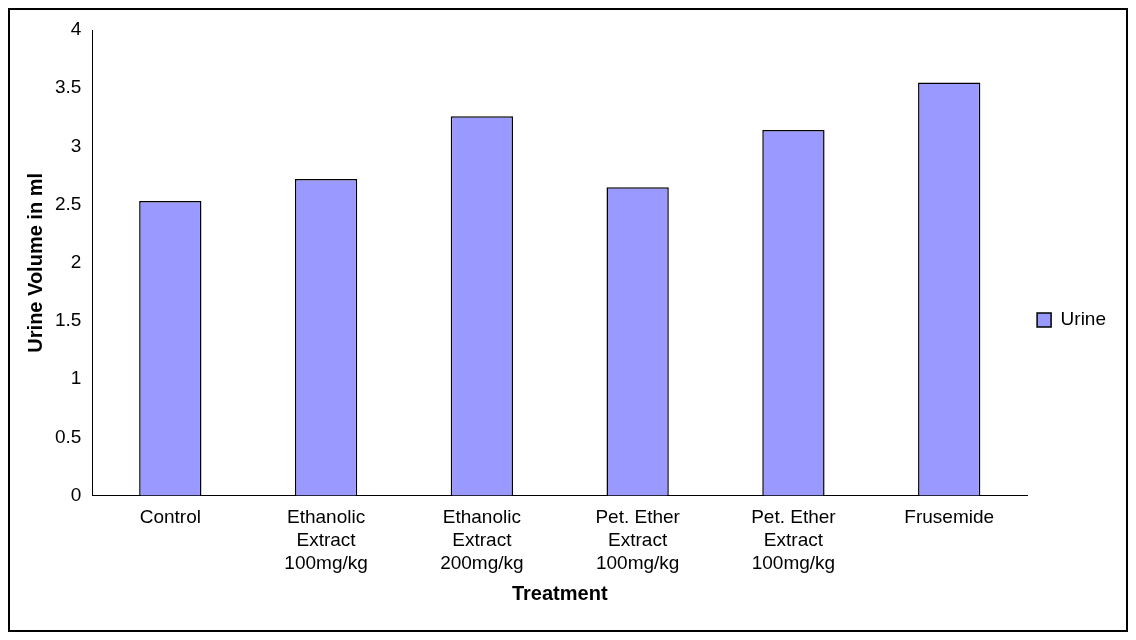  I want to click on x-tick-label: Control, so click(170, 517).